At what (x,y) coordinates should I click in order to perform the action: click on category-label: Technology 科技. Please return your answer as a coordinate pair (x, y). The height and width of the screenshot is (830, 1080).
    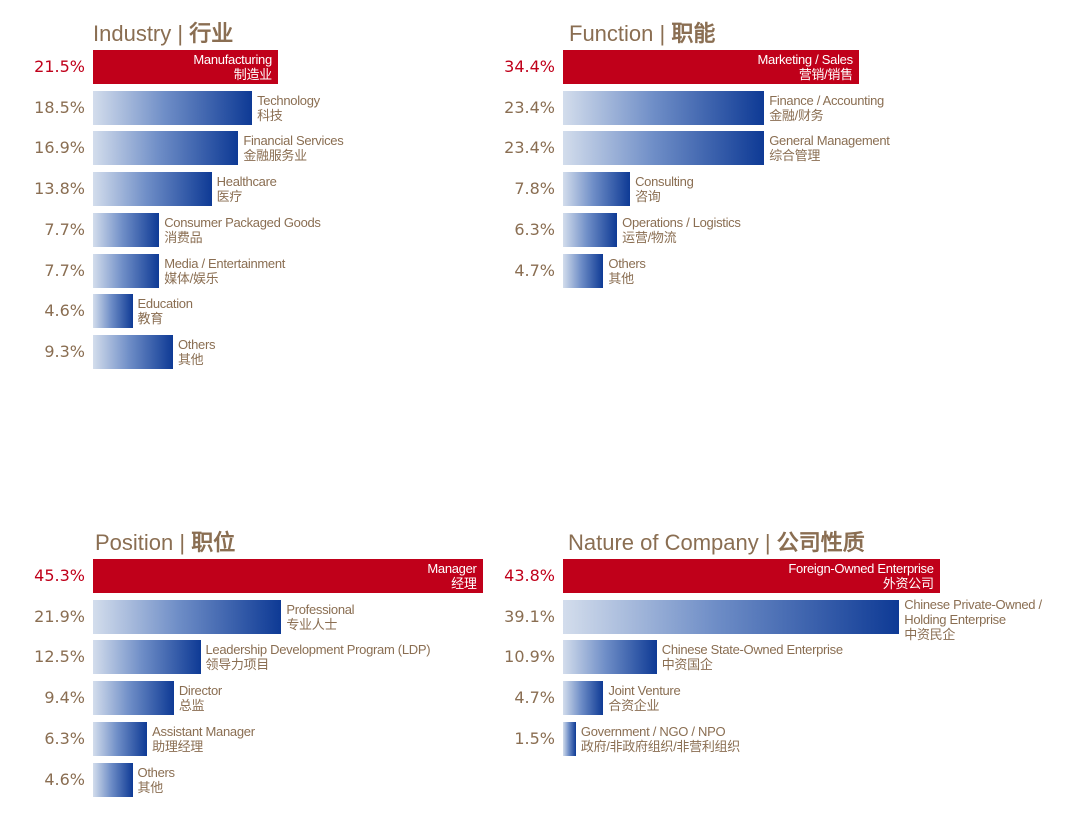
    Looking at the image, I should click on (288, 108).